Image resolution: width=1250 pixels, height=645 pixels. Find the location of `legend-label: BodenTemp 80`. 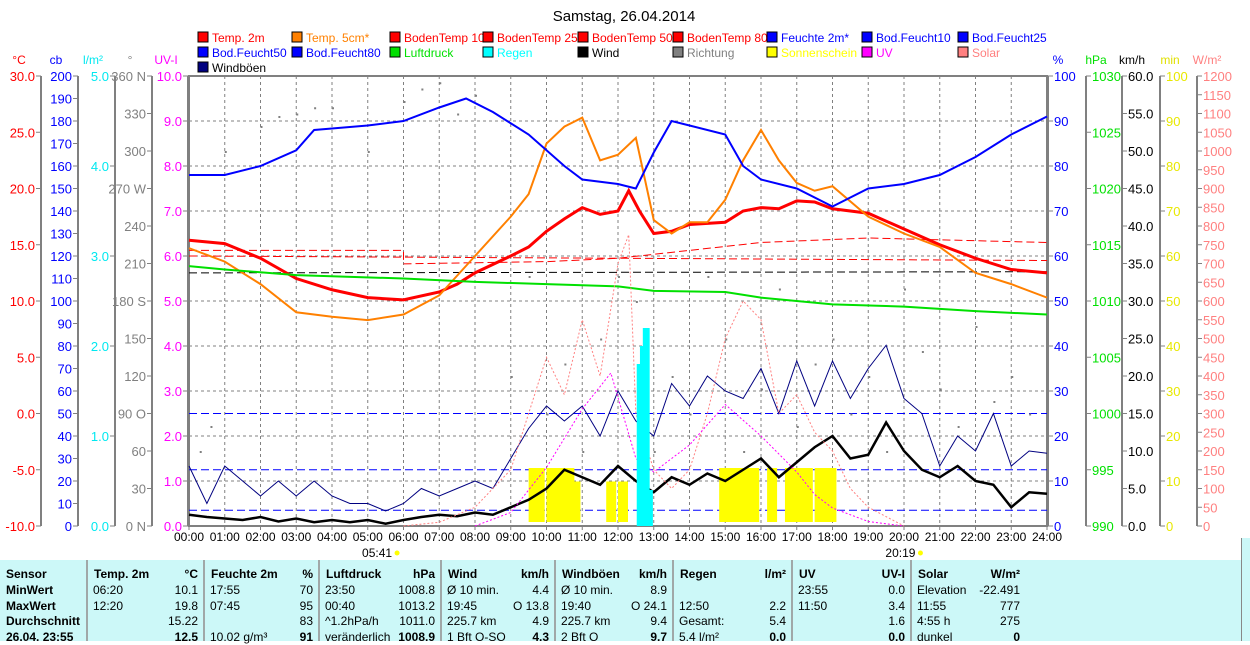

legend-label: BodenTemp 80 is located at coordinates (727, 38).